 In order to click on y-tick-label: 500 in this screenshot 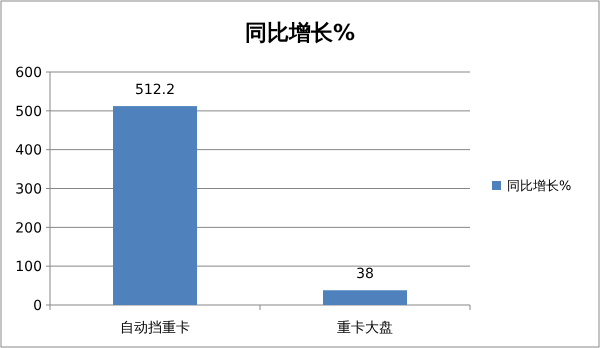, I will do `click(28, 112)`.